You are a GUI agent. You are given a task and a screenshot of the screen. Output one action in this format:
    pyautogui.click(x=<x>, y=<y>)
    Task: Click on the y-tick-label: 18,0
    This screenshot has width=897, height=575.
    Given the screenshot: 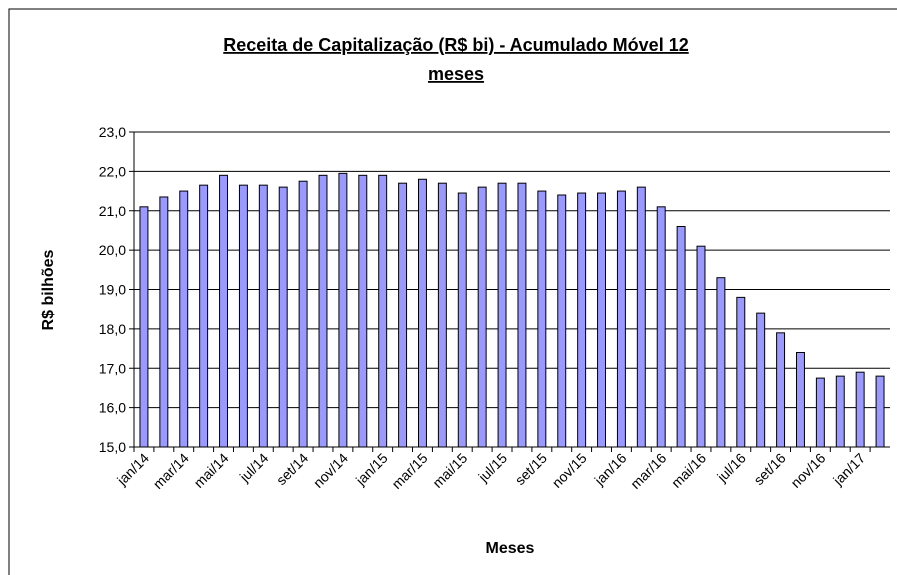 What is the action you would take?
    pyautogui.click(x=112, y=329)
    